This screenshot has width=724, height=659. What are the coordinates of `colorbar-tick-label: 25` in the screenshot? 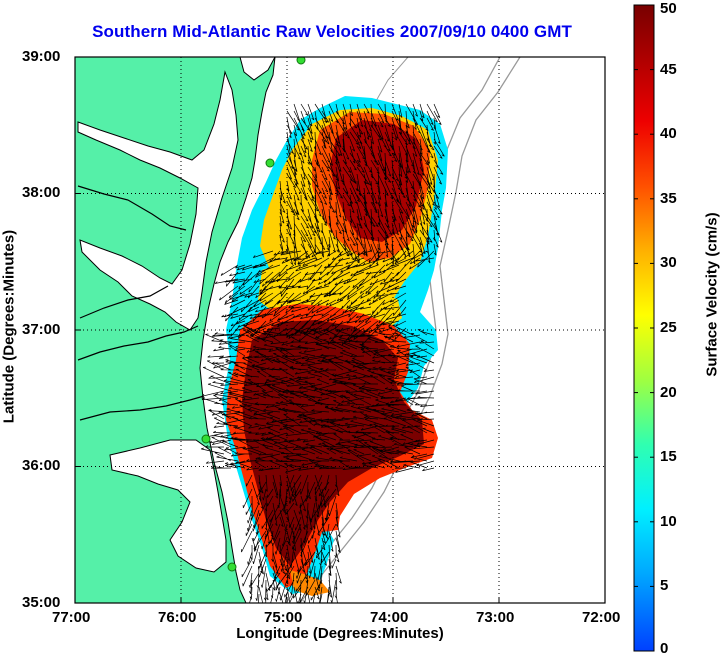 It's located at (668, 327).